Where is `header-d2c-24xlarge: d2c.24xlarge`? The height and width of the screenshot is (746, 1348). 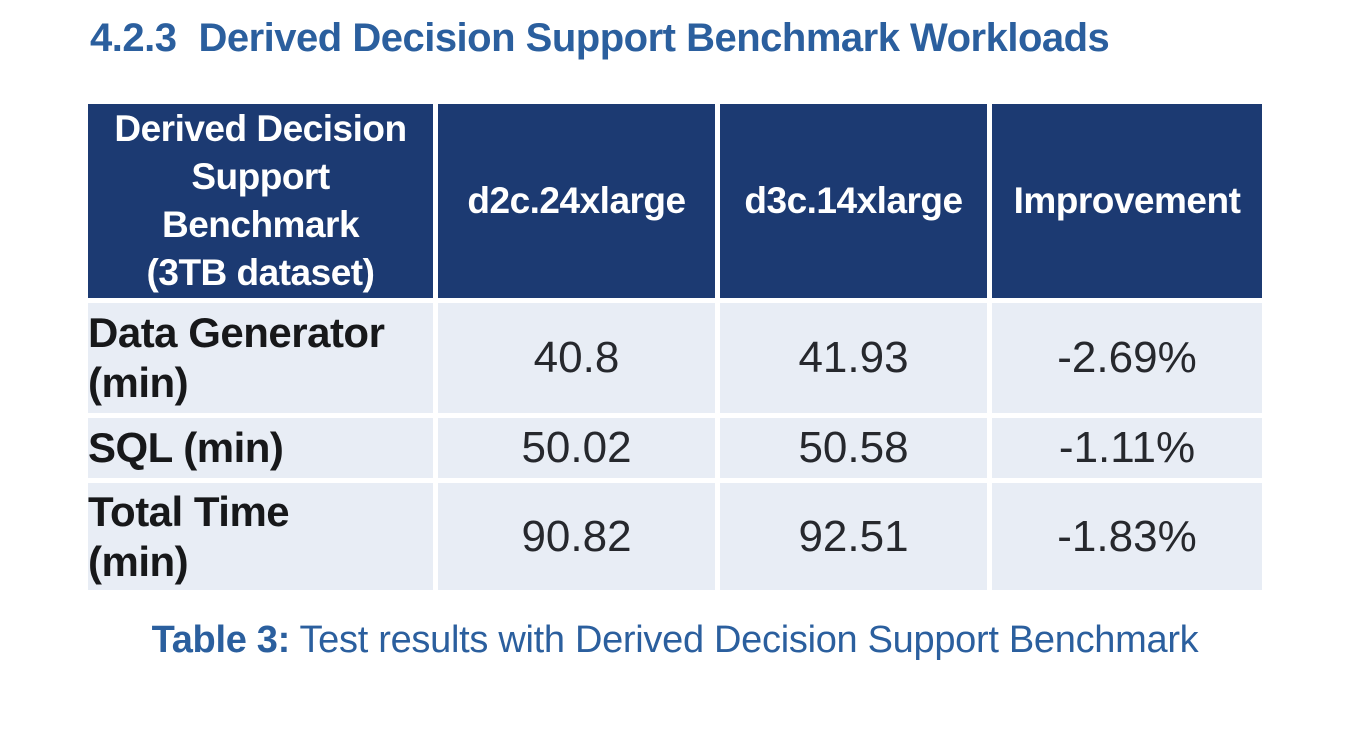 header-d2c-24xlarge: d2c.24xlarge is located at coordinates (576, 201).